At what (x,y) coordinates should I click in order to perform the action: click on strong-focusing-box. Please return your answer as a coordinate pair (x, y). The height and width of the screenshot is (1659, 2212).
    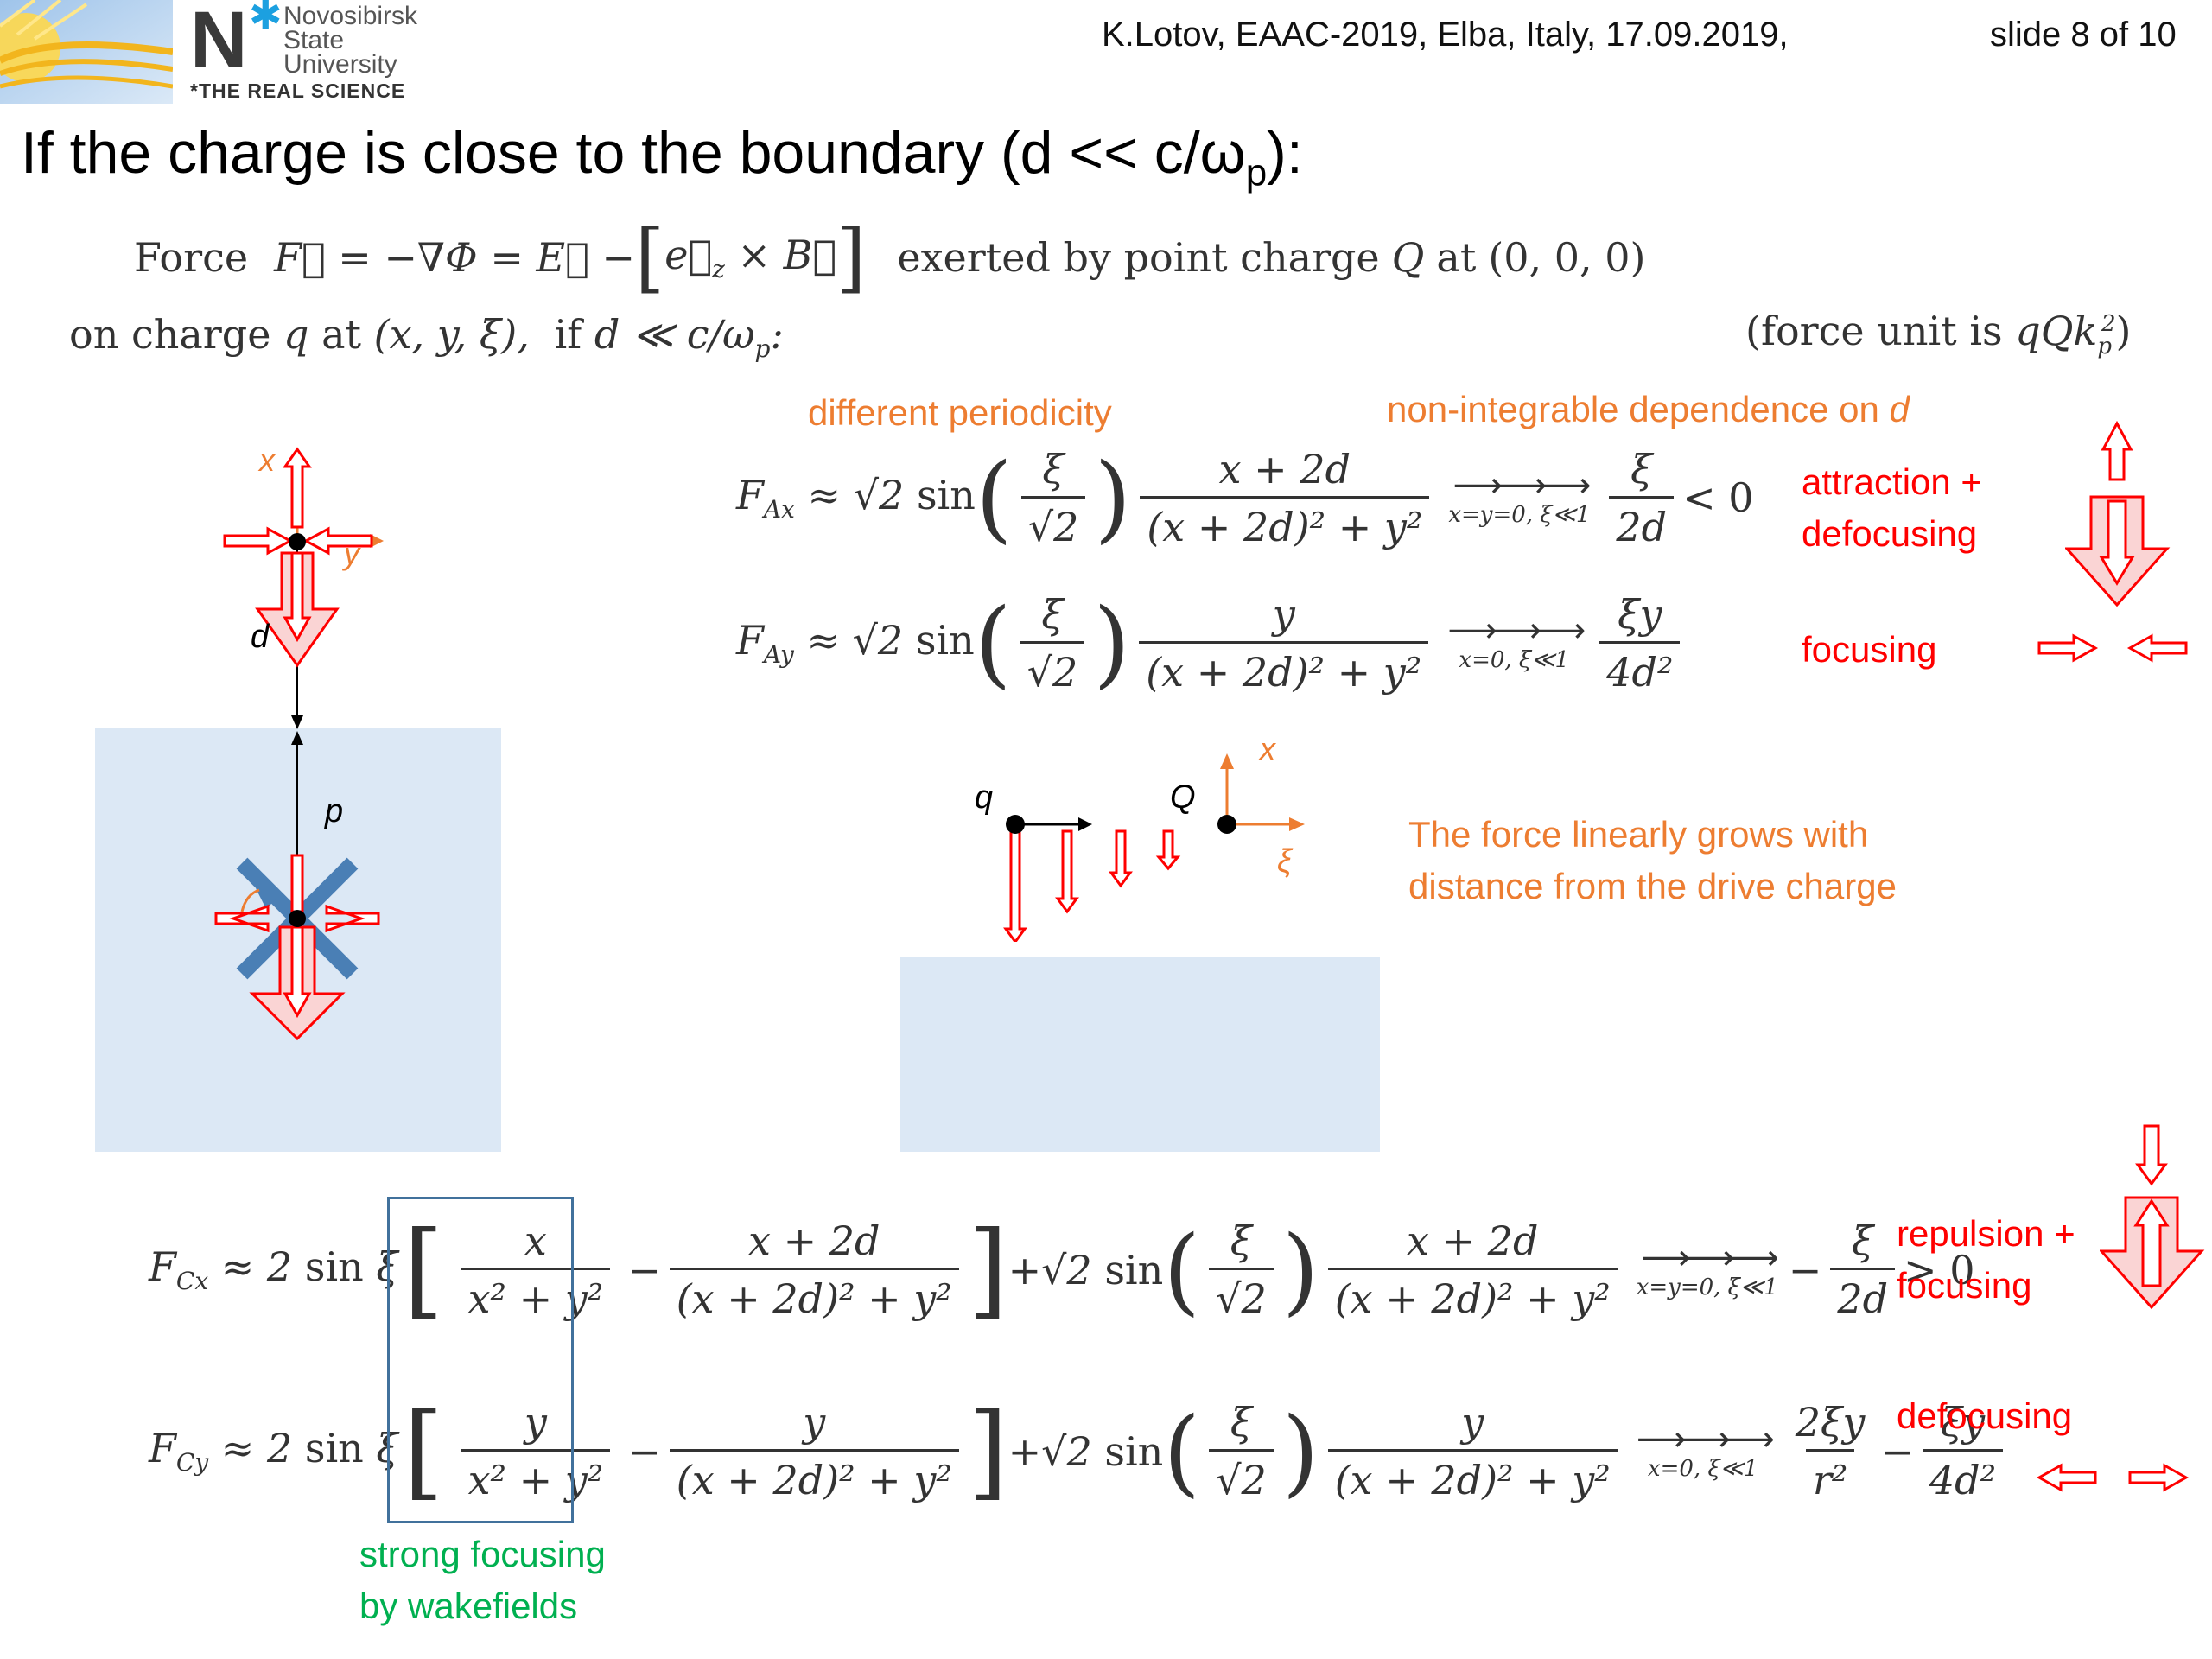
    Looking at the image, I should click on (480, 1360).